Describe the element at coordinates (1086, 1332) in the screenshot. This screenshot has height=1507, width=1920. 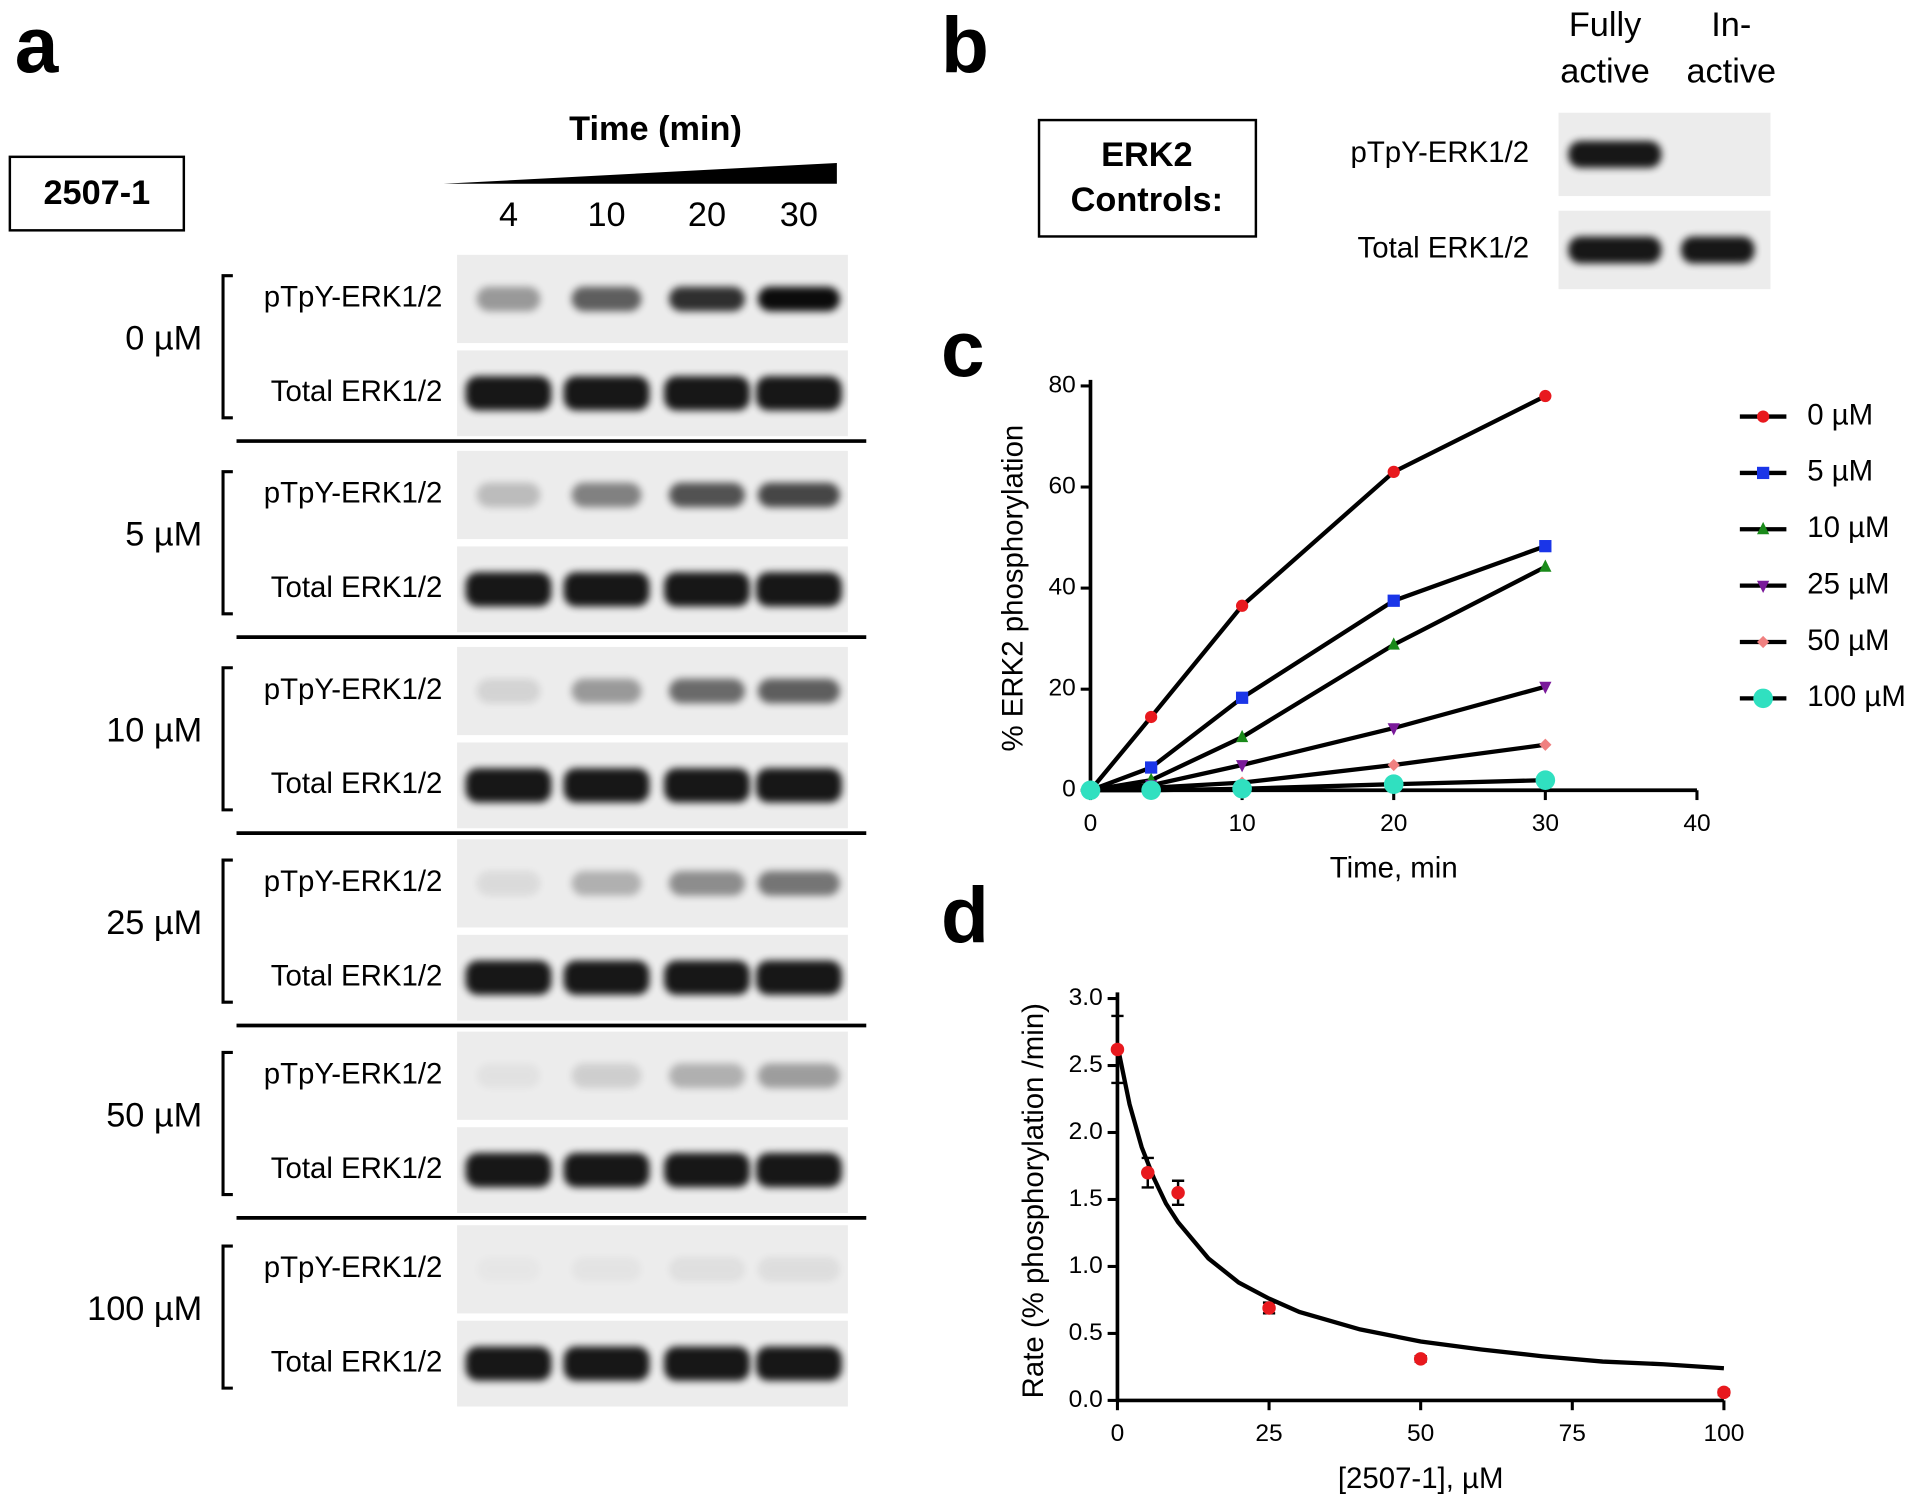
I see `y-tick-label: 0.5` at that location.